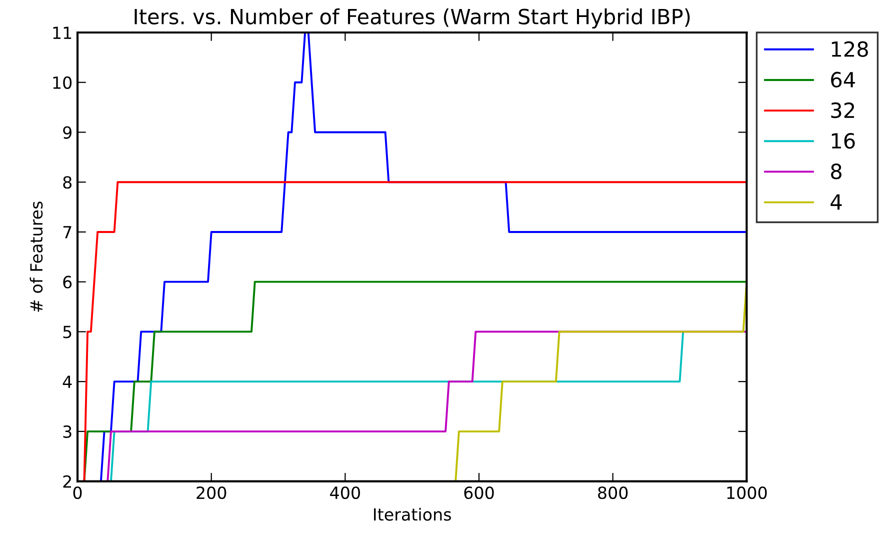 The width and height of the screenshot is (891, 542). What do you see at coordinates (62, 82) in the screenshot?
I see `y-tick-label: 10` at bounding box center [62, 82].